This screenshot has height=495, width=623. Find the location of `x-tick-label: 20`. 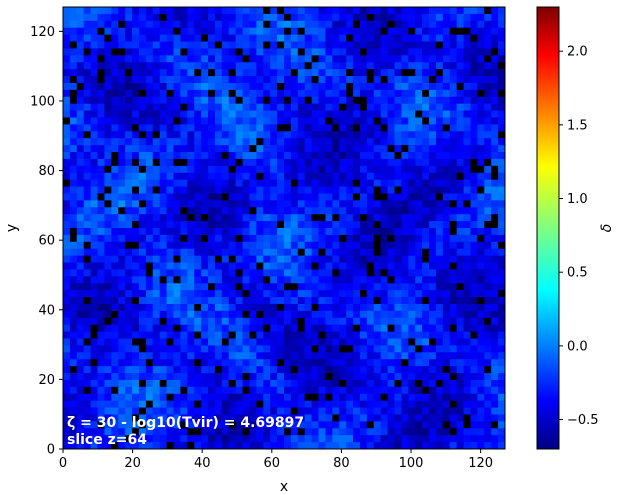

x-tick-label: 20 is located at coordinates (132, 463).